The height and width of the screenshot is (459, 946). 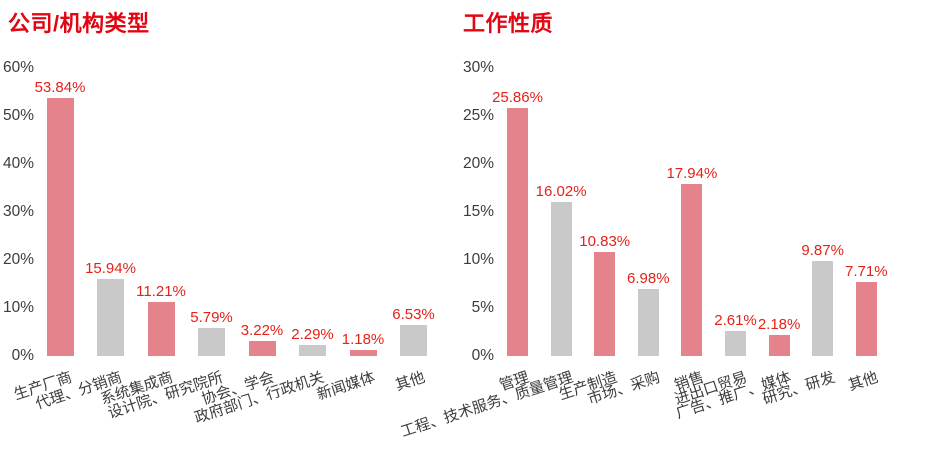 What do you see at coordinates (482, 307) in the screenshot?
I see `y-axis-tick-label: 5%` at bounding box center [482, 307].